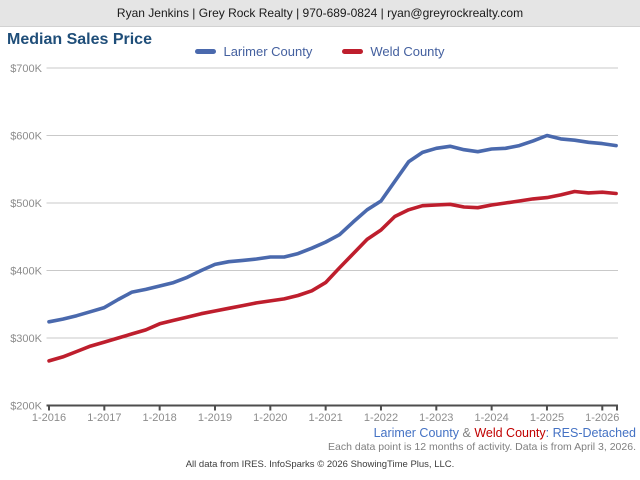 The height and width of the screenshot is (480, 640). Describe the element at coordinates (79, 39) in the screenshot. I see `page-title: Median Sales Price` at that location.